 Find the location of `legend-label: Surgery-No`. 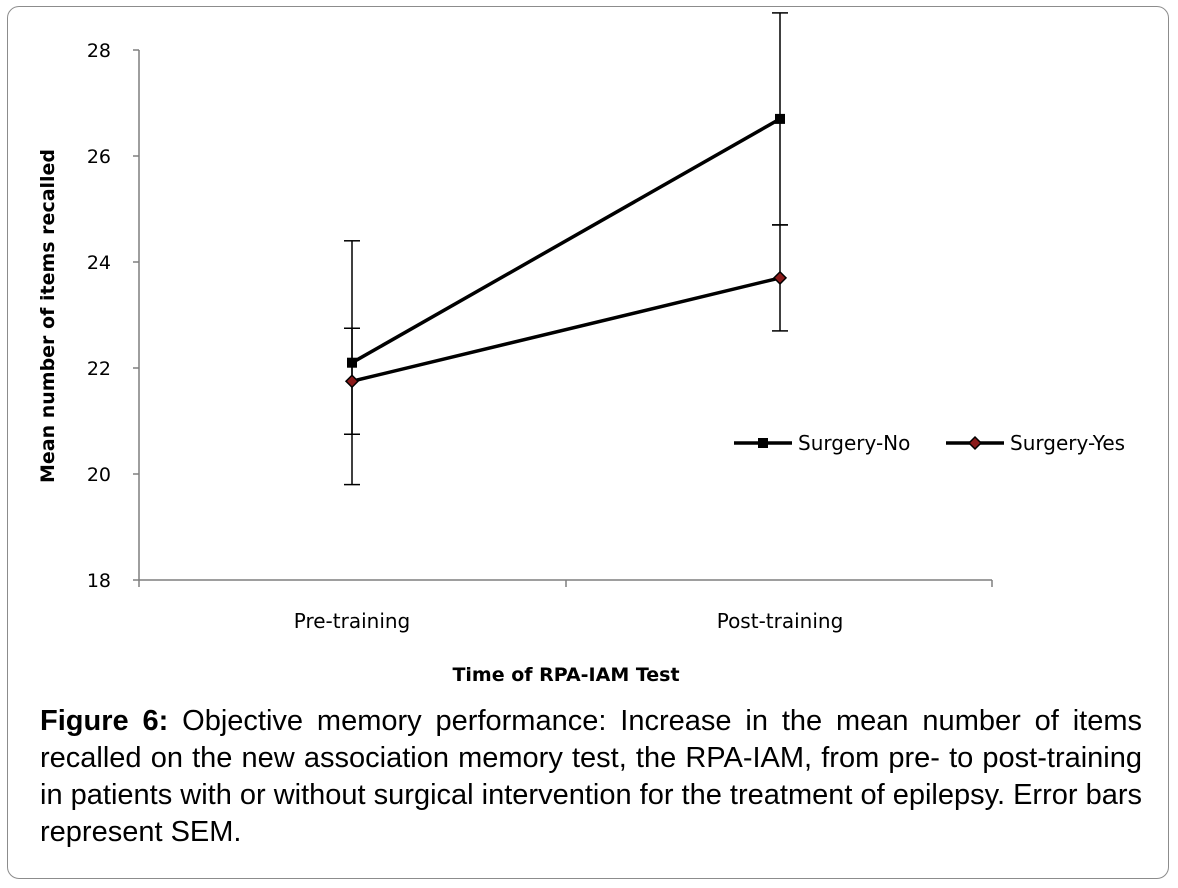

legend-label: Surgery-No is located at coordinates (854, 443).